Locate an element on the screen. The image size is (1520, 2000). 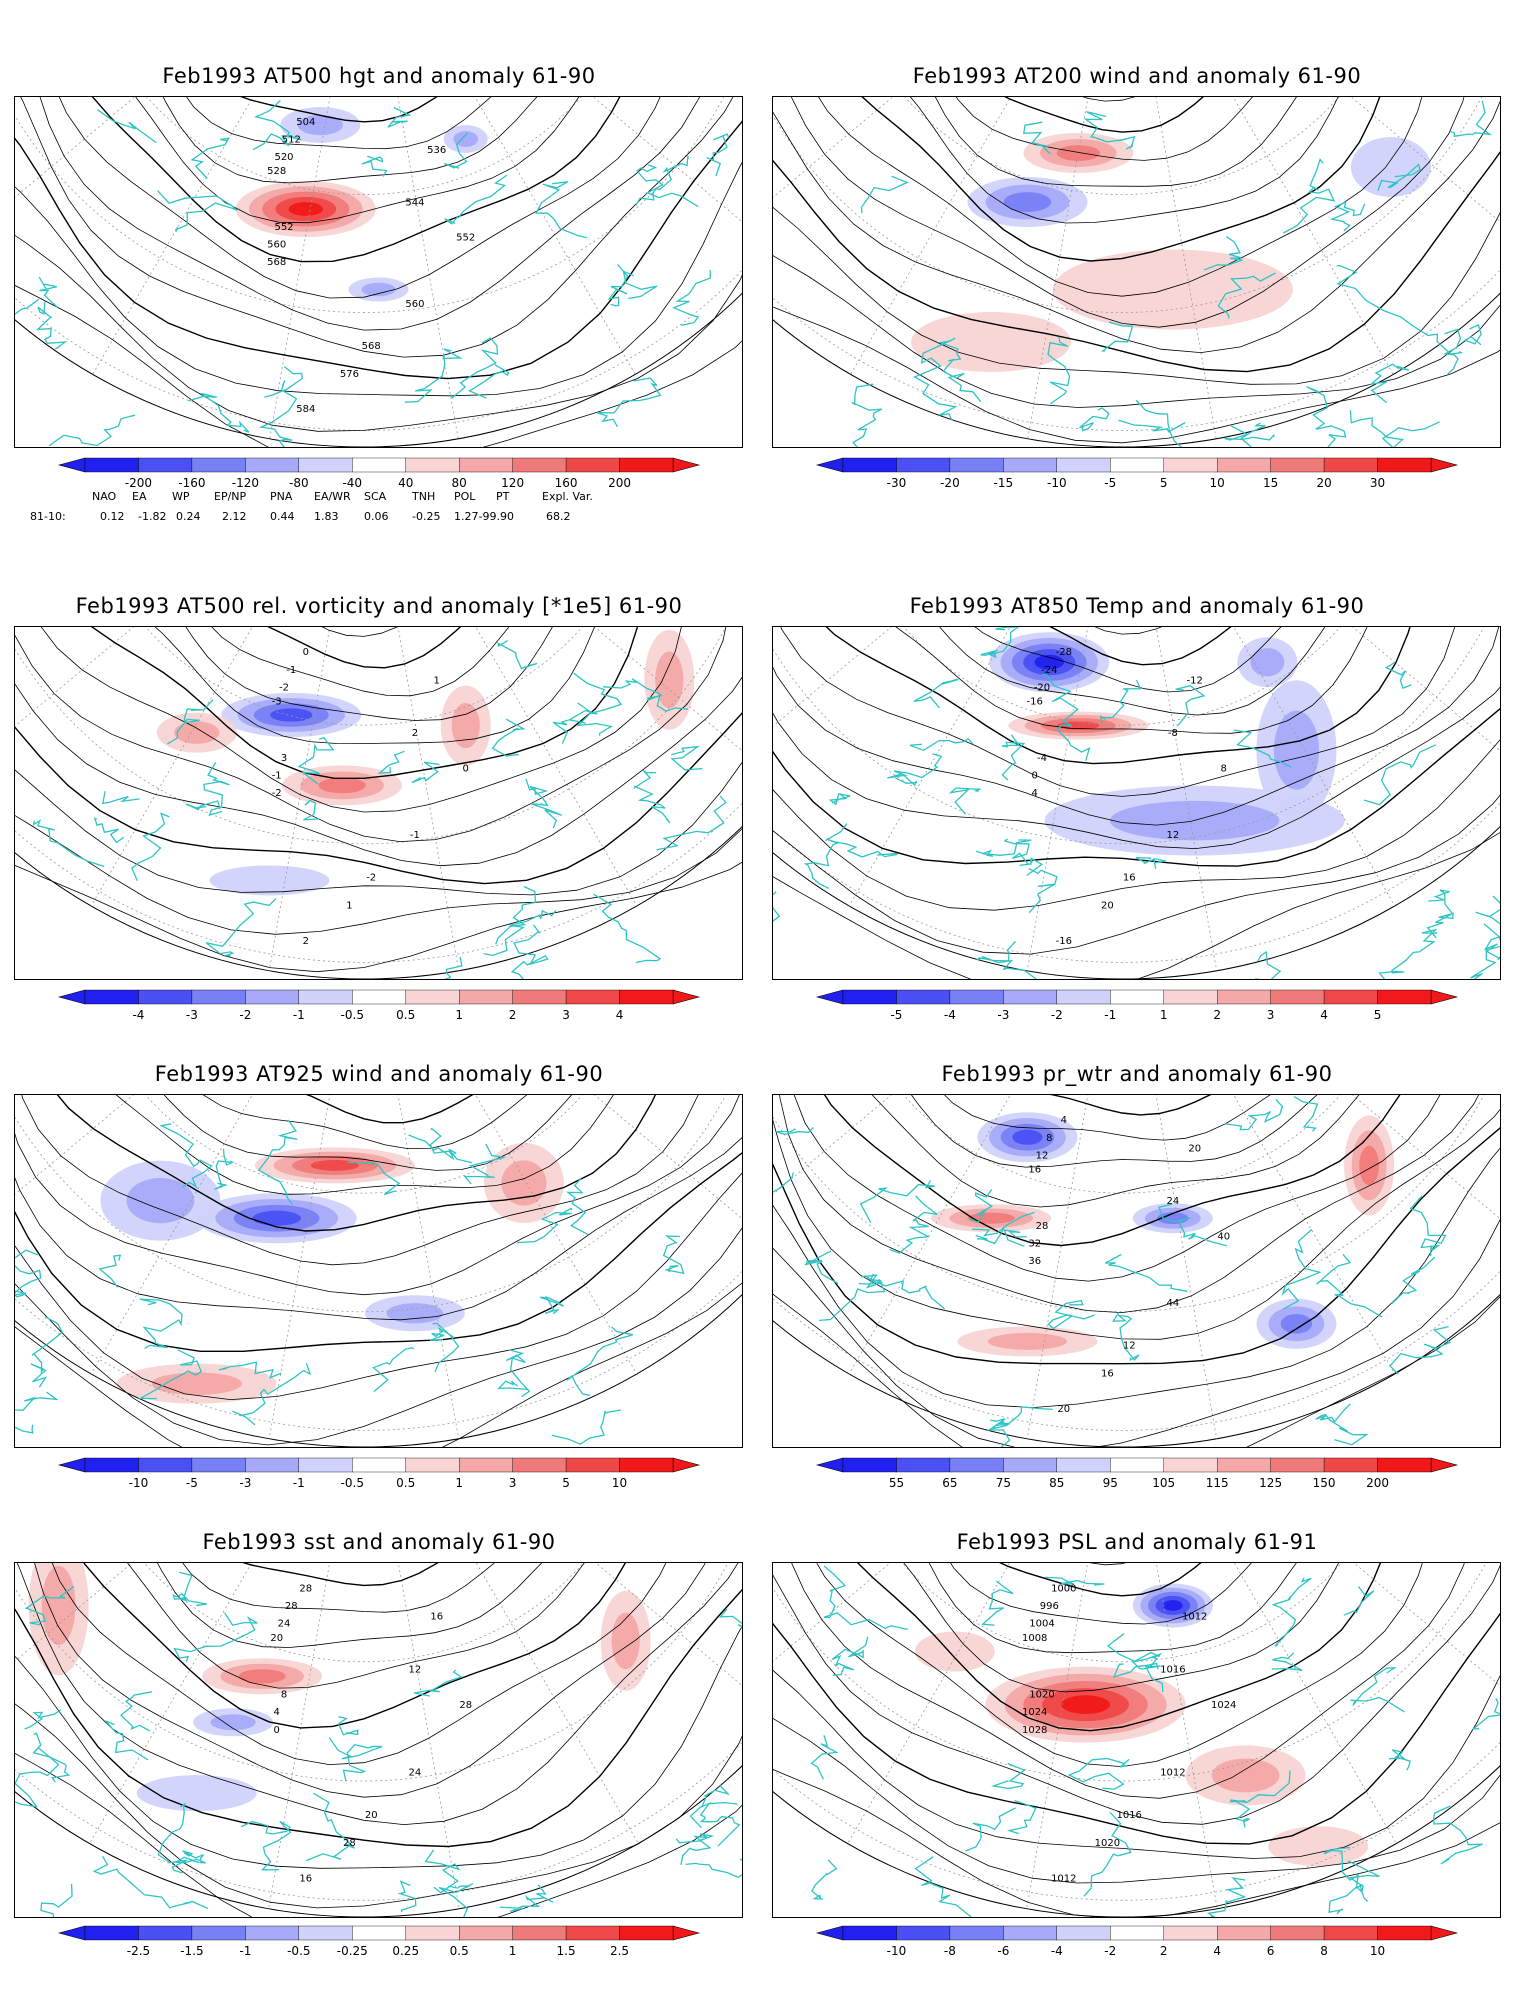
colorbar-tick-label: 8 is located at coordinates (1324, 1951).